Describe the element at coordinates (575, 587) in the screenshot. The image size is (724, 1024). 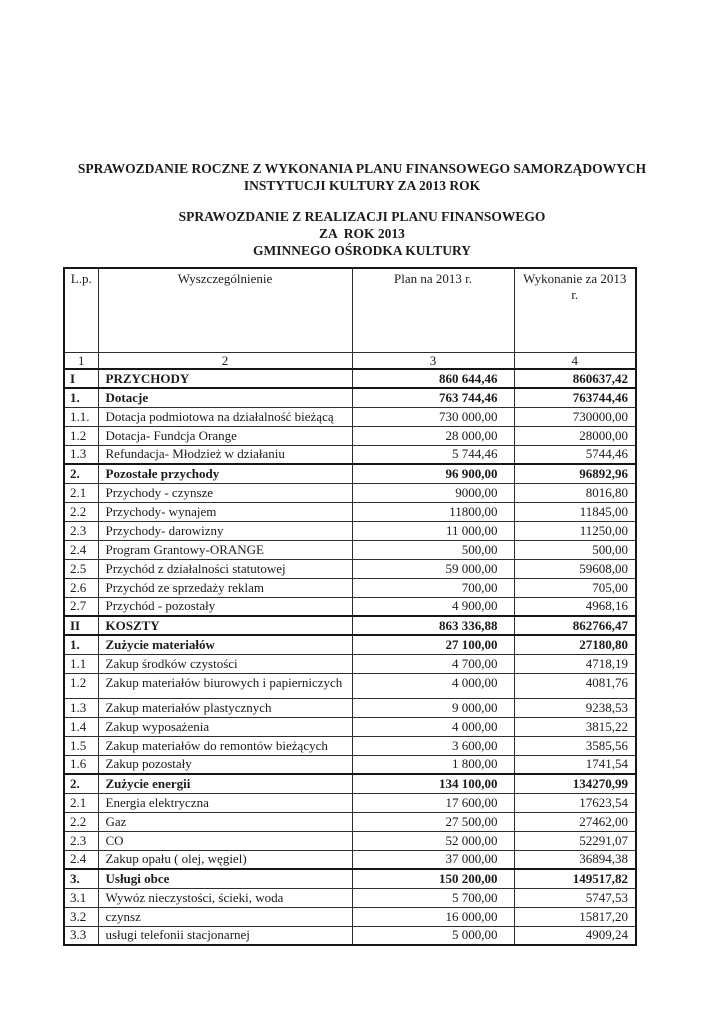
I see `cell-wykonanie: 705,00` at that location.